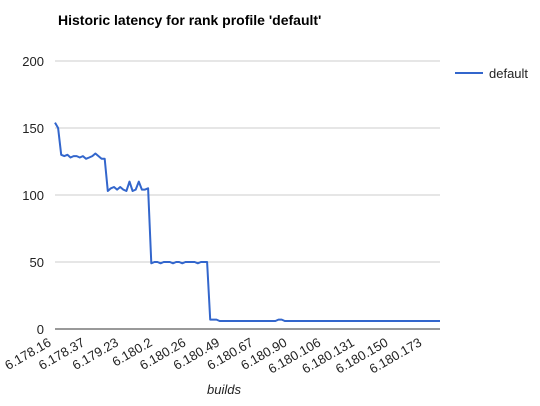  I want to click on y-tick-label: 100, so click(33, 195).